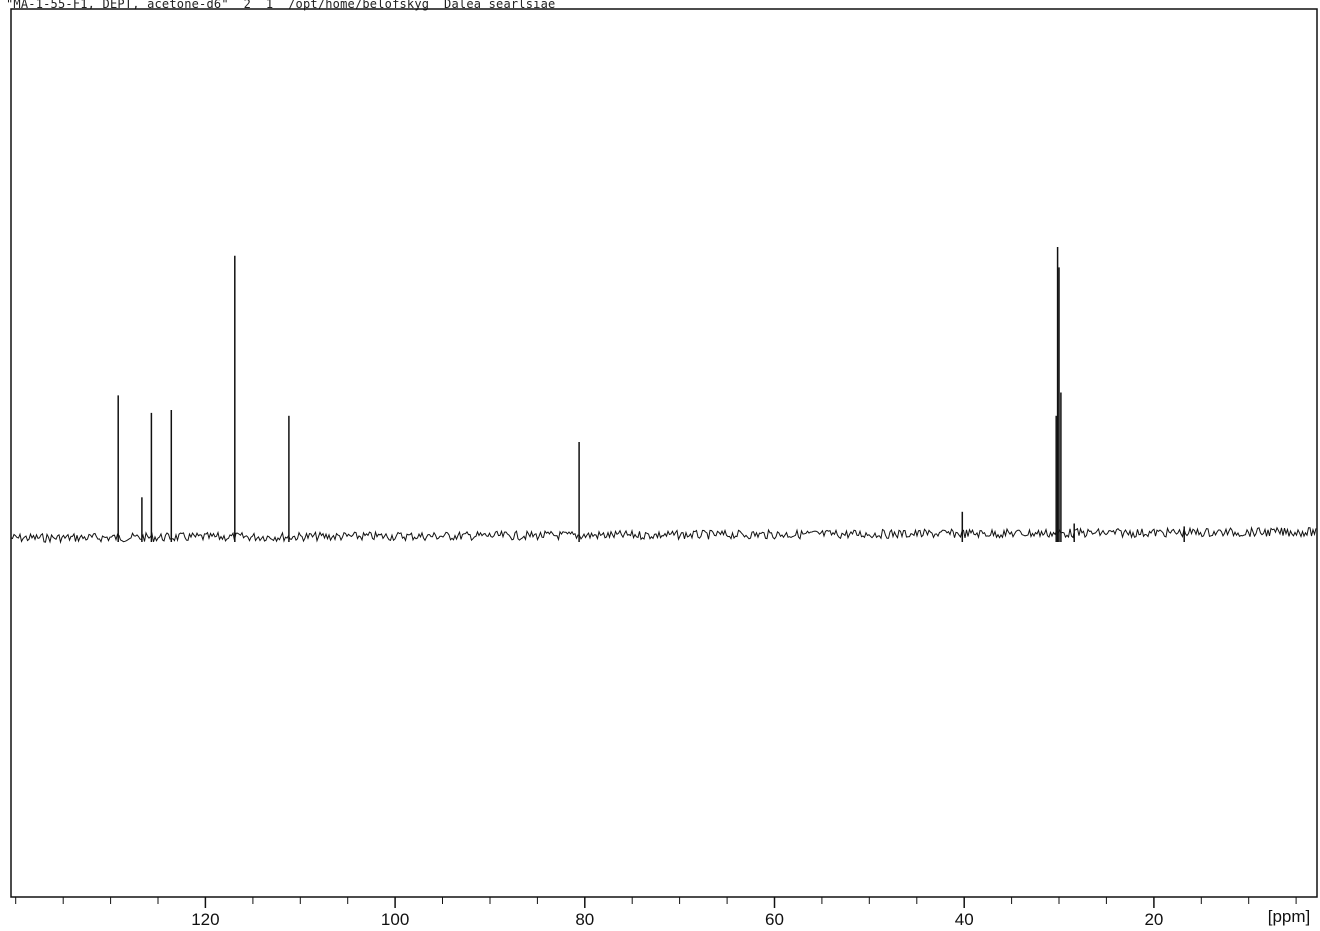 This screenshot has height=931, width=1320. Describe the element at coordinates (1289, 916) in the screenshot. I see `x-axis-unit-label: [ppm]` at that location.